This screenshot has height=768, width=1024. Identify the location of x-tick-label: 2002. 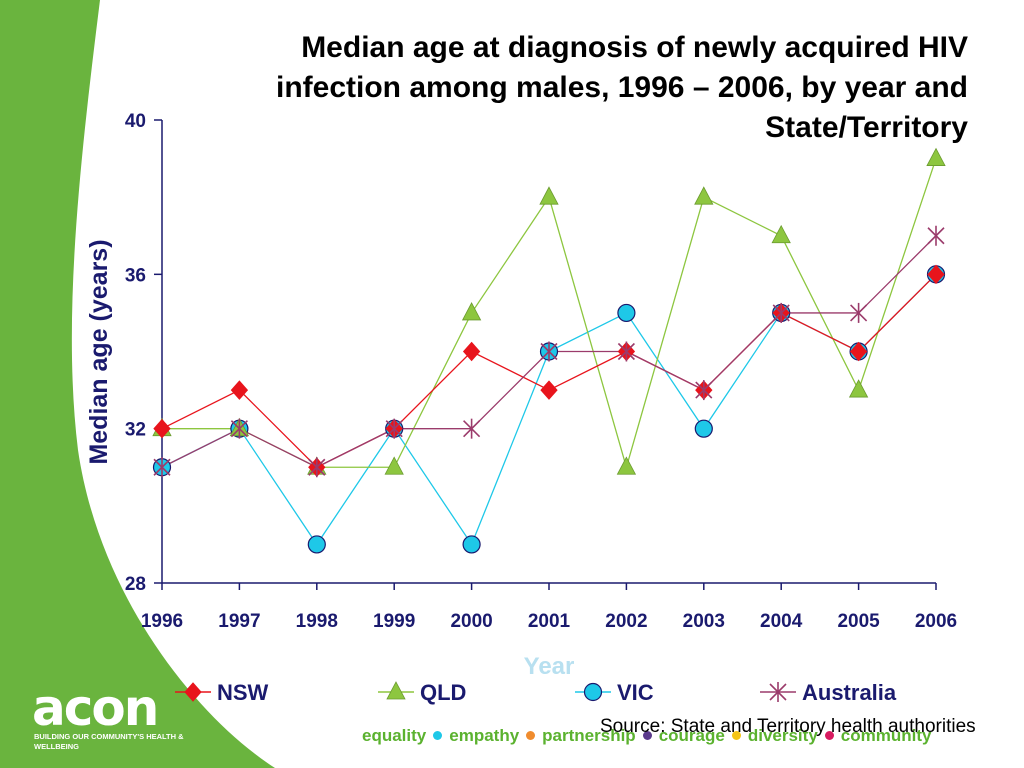
(626, 621).